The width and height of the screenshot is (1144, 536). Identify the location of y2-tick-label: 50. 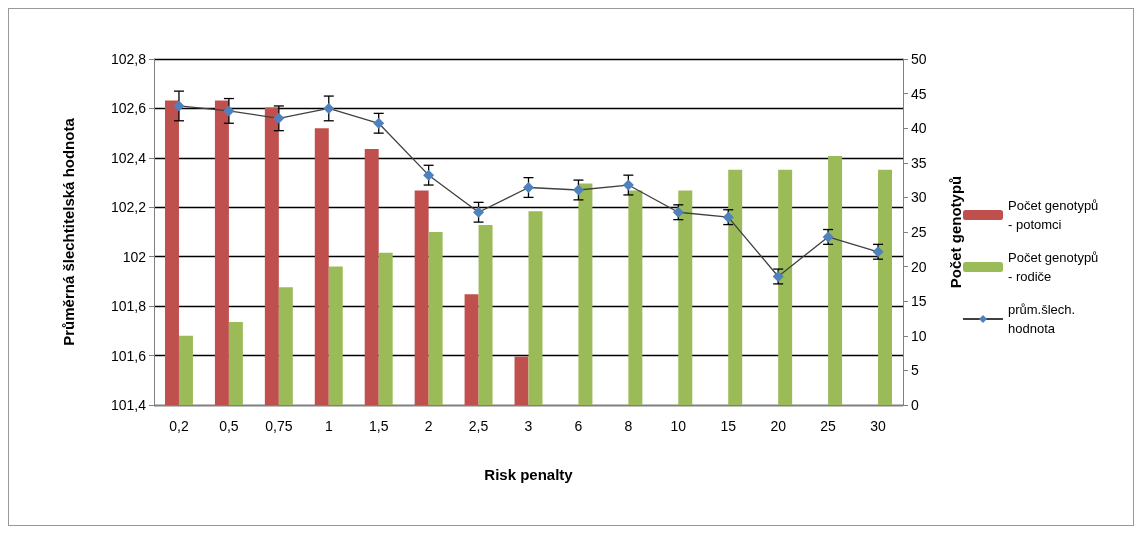
(919, 59).